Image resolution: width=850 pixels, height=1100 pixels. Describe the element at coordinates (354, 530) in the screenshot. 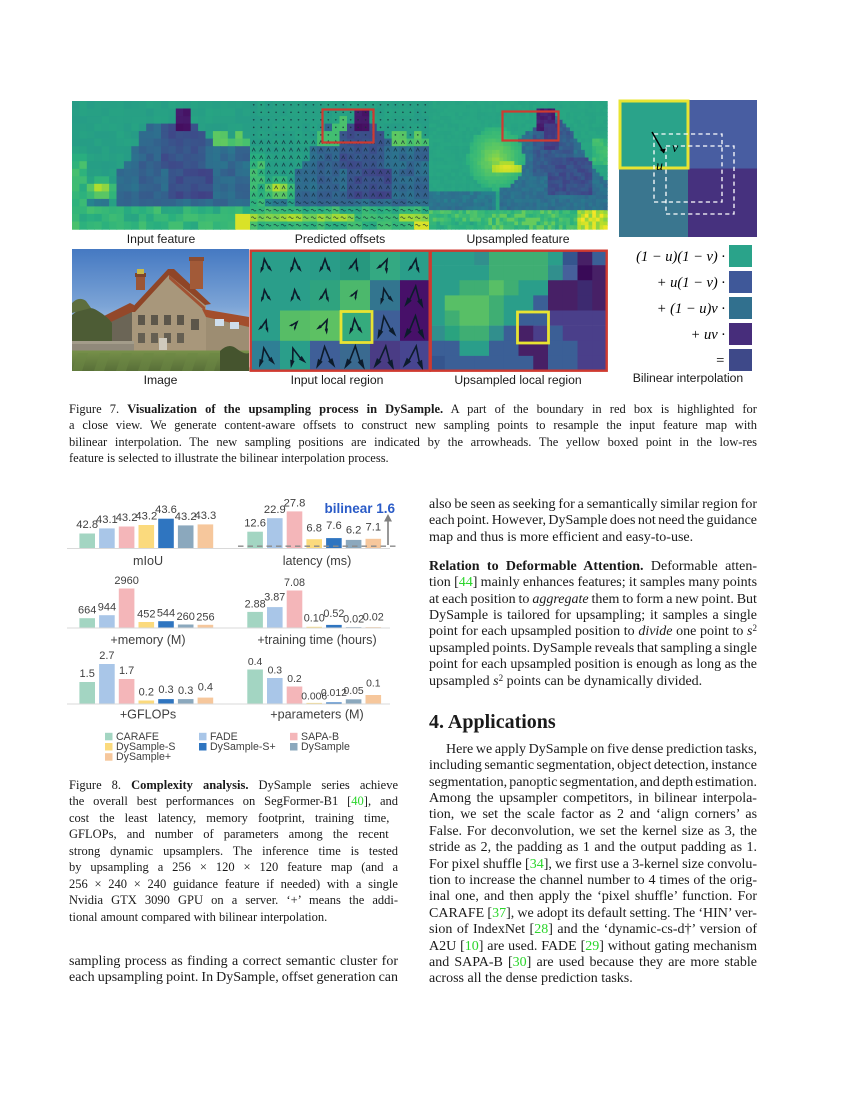

I see `svg-text: 6.2` at that location.